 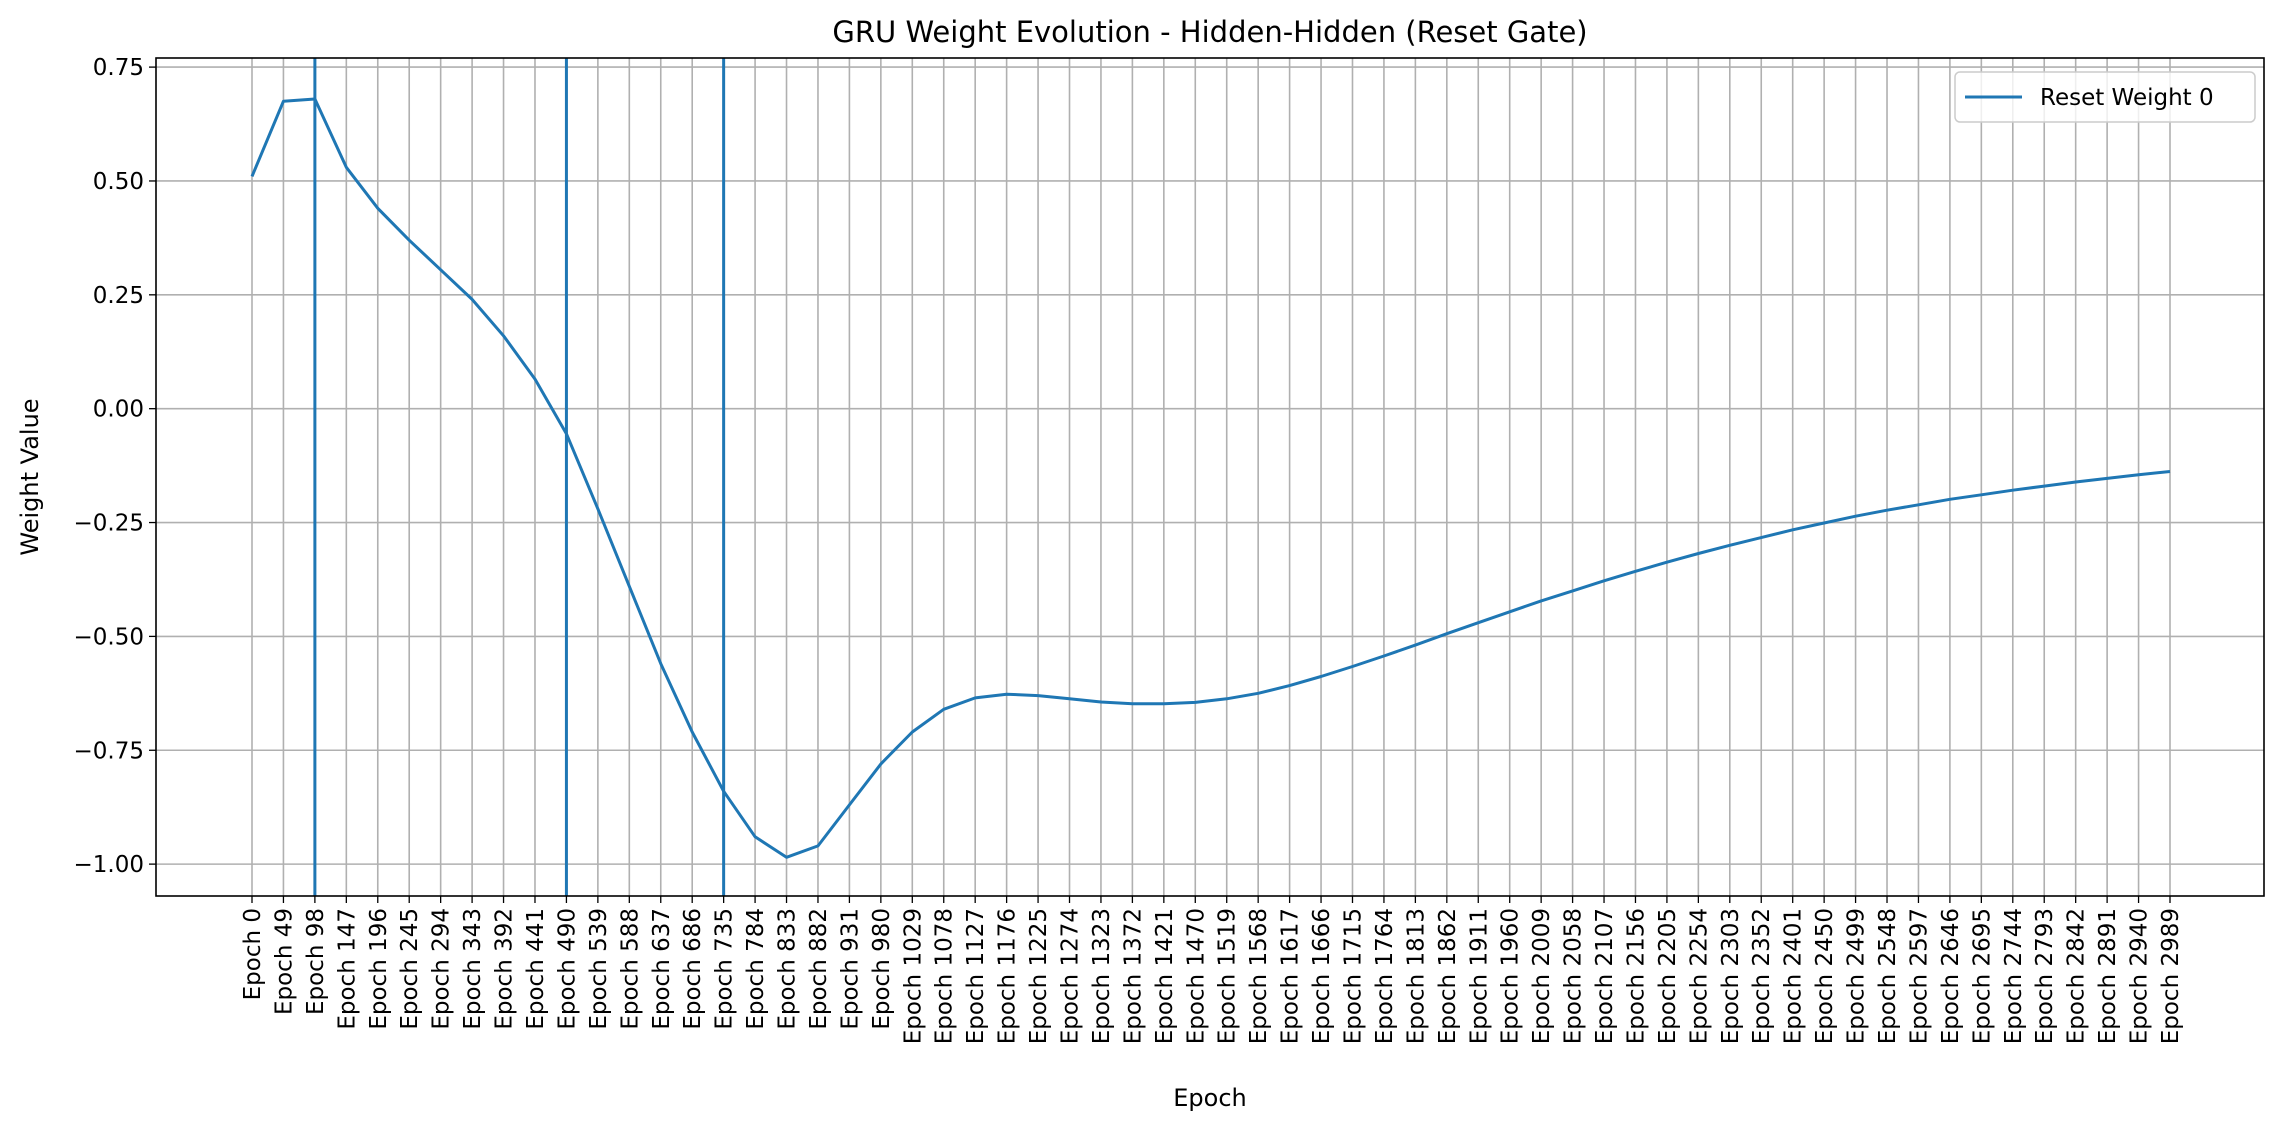 What do you see at coordinates (1542, 976) in the screenshot?
I see `x-tick-label: Epoch 2009` at bounding box center [1542, 976].